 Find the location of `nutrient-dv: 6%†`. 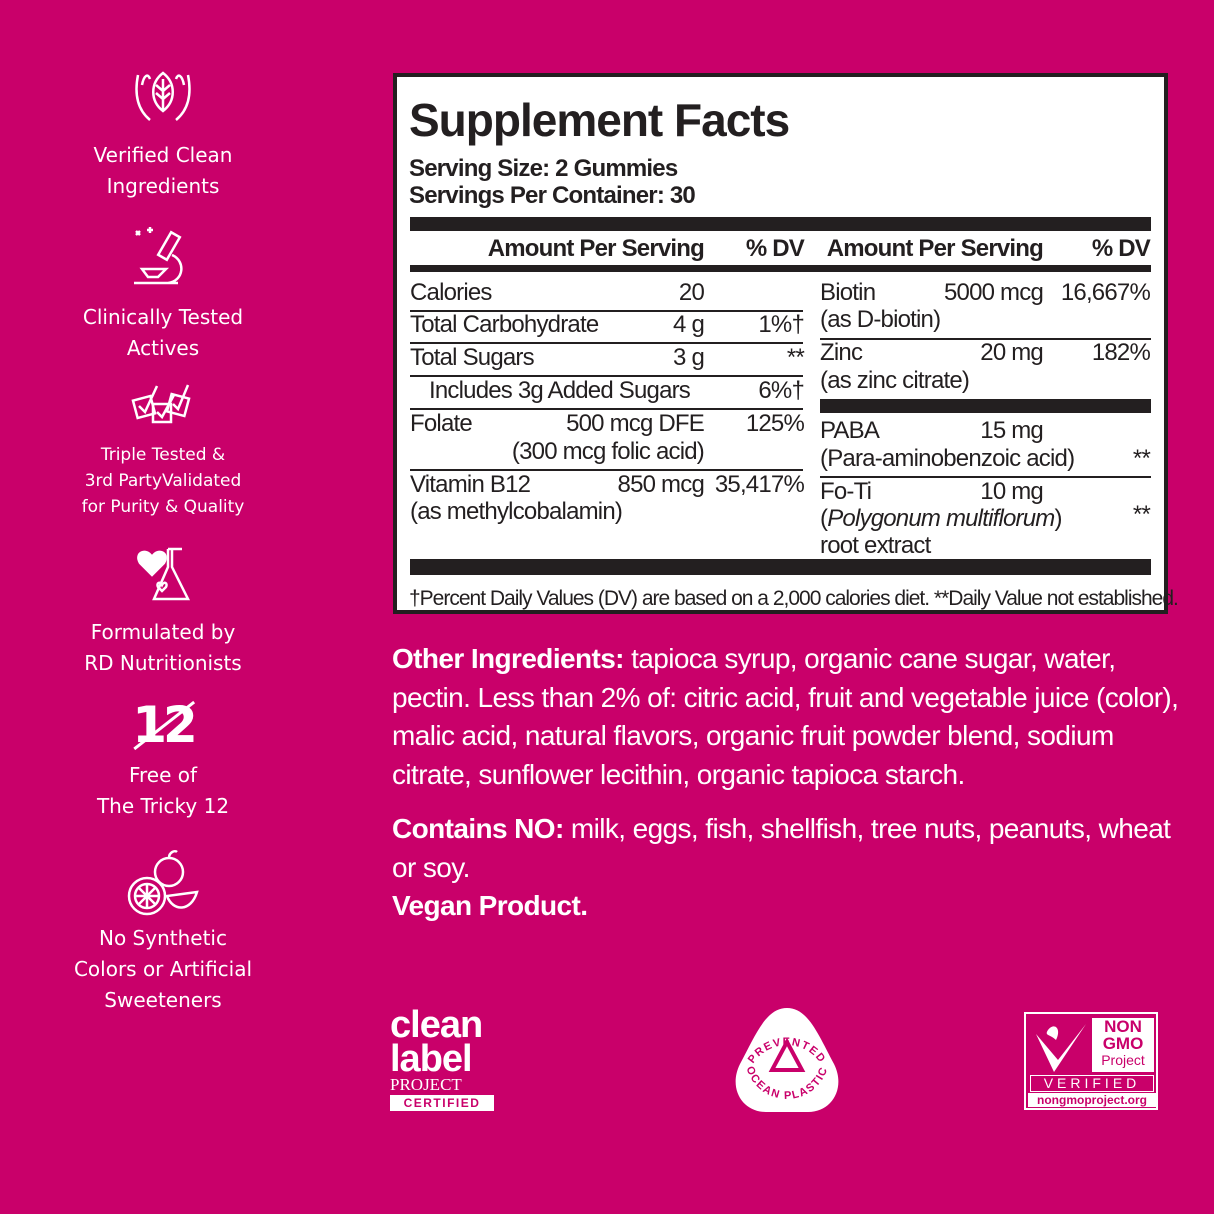

nutrient-dv: 6%† is located at coordinates (781, 390).